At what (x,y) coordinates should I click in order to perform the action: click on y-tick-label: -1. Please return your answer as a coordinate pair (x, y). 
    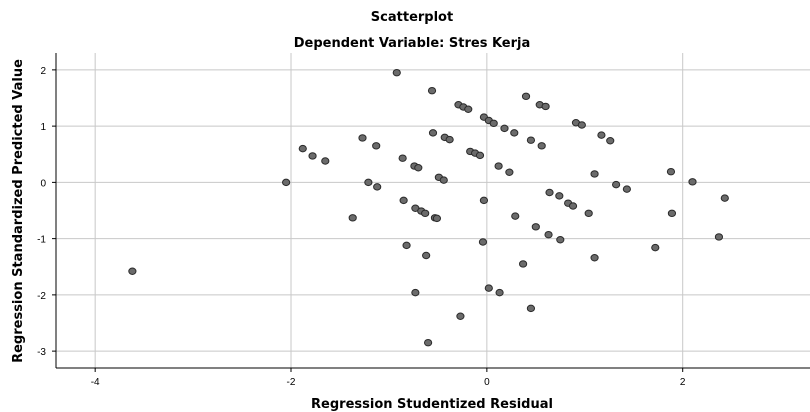
    Looking at the image, I should click on (41, 240).